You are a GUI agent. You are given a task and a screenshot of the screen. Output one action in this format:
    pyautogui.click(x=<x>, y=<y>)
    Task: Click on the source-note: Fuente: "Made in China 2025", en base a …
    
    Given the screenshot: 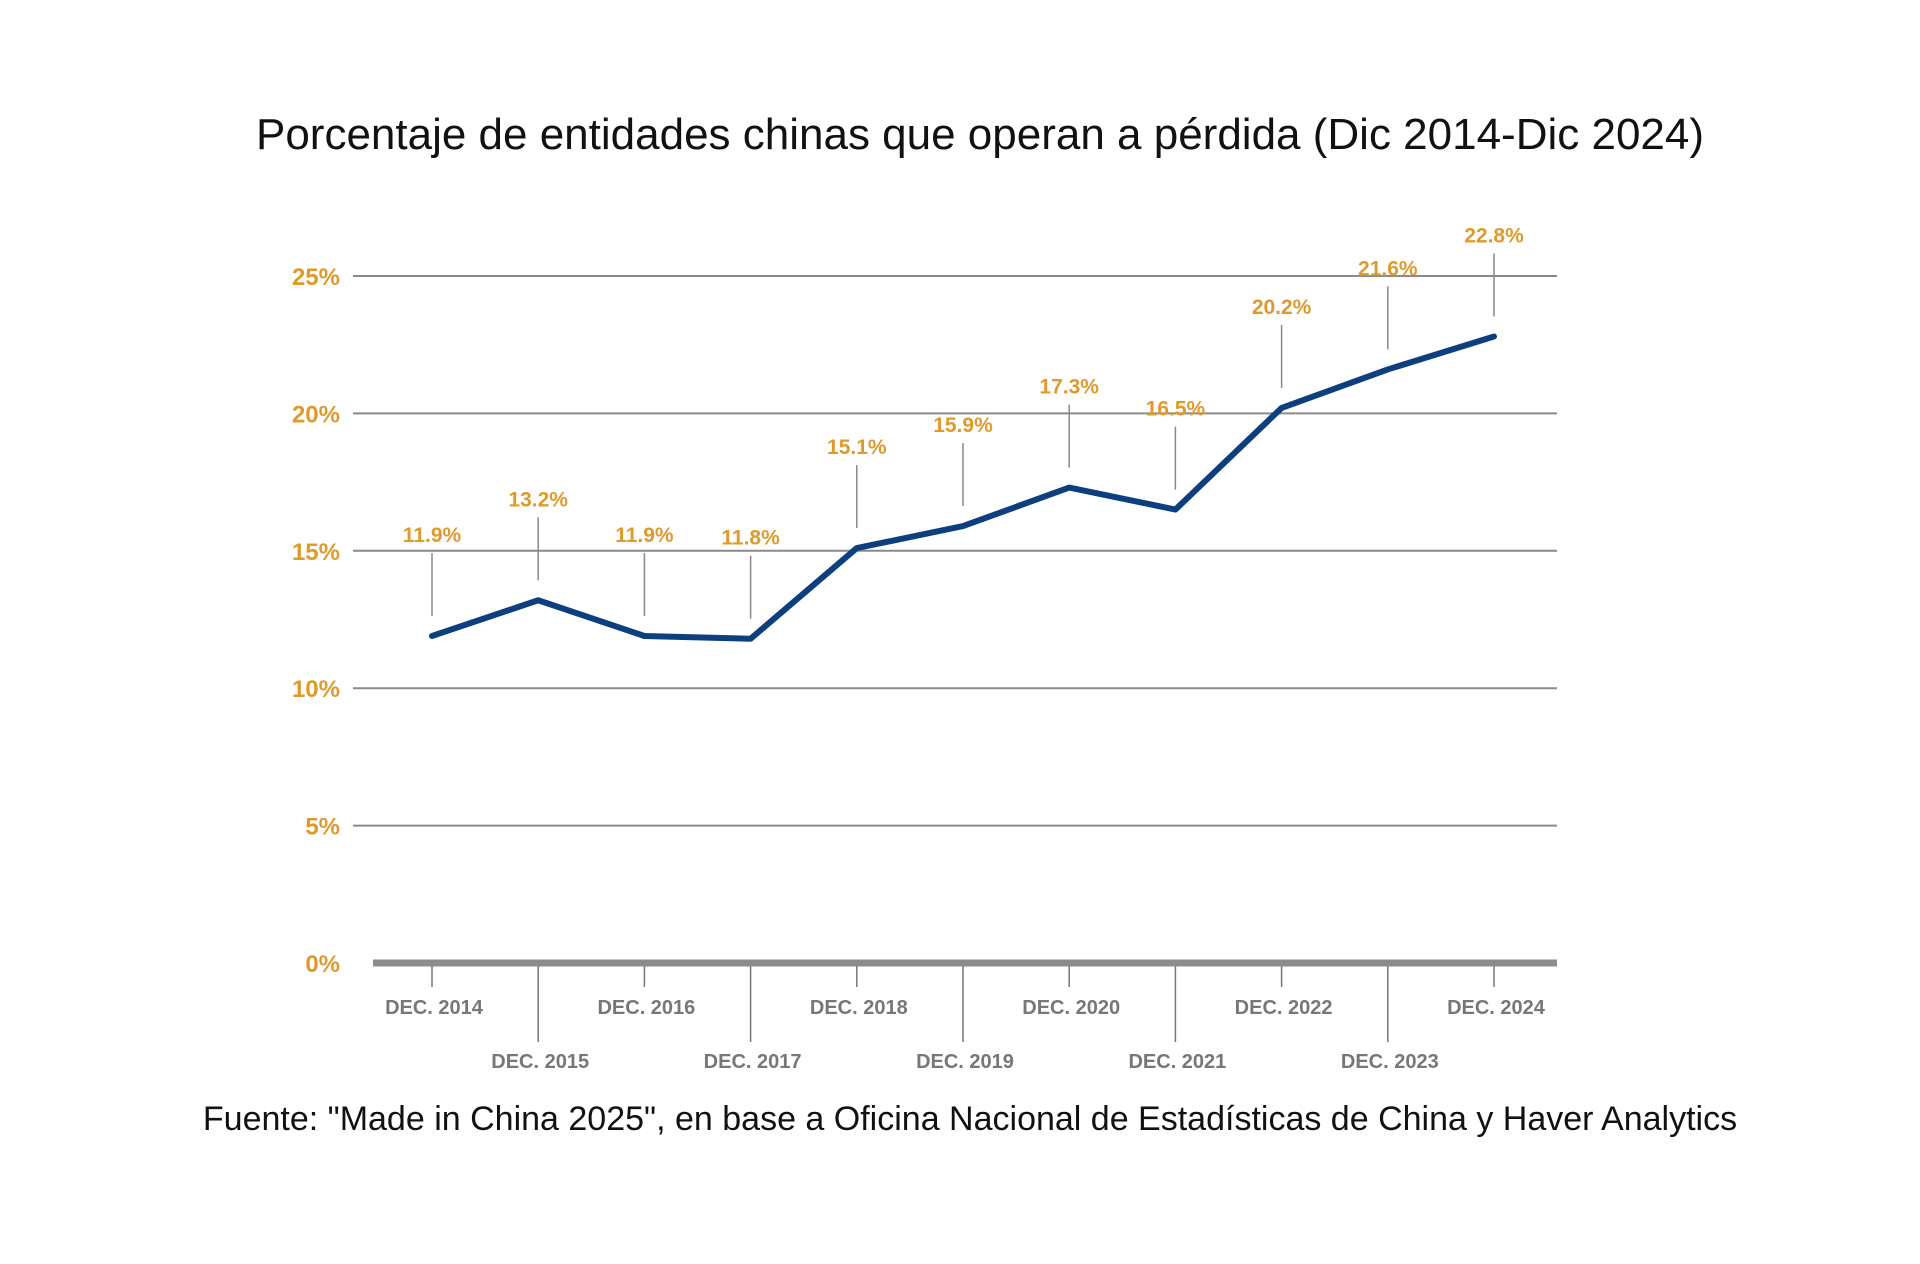 What is the action you would take?
    pyautogui.click(x=970, y=1119)
    